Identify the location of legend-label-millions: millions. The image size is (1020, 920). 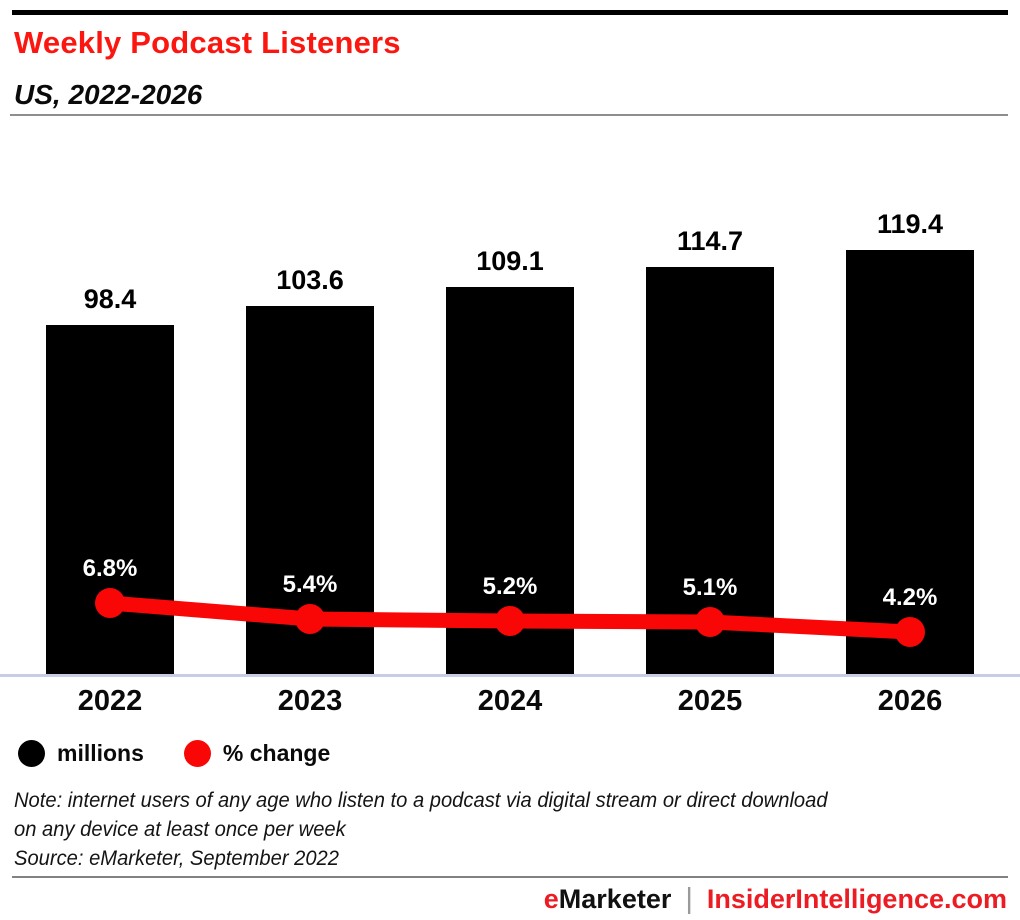
(100, 753).